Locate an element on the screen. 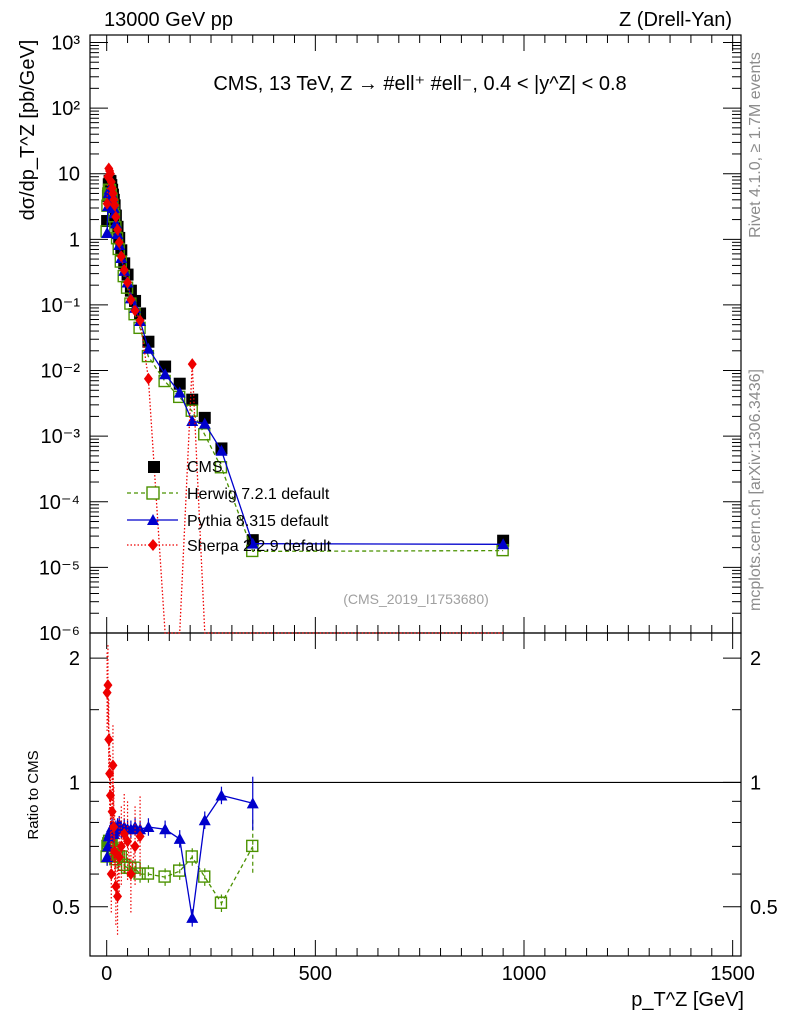  y-tick-label: 10 is located at coordinates (69, 175).